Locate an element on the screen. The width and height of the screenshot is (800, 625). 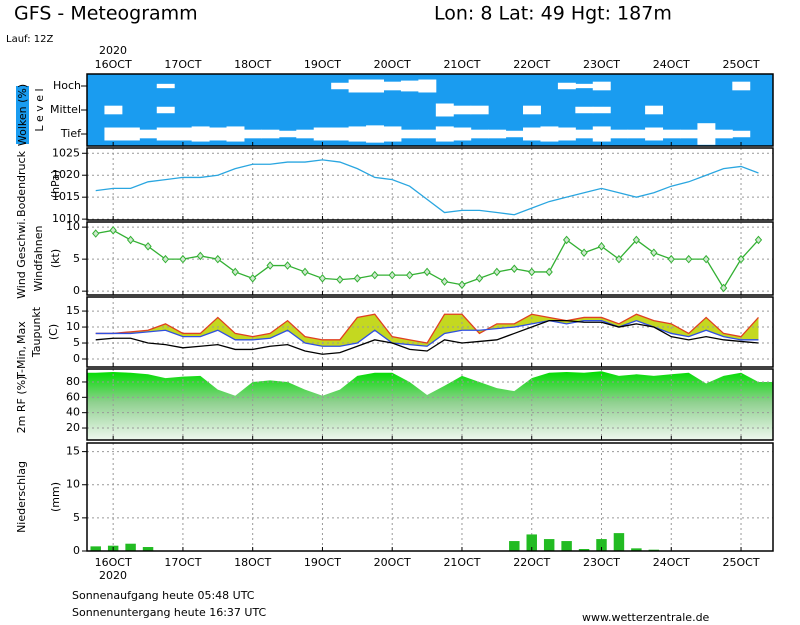
panel-label: Wolken (%) is located at coordinates (22, 115).